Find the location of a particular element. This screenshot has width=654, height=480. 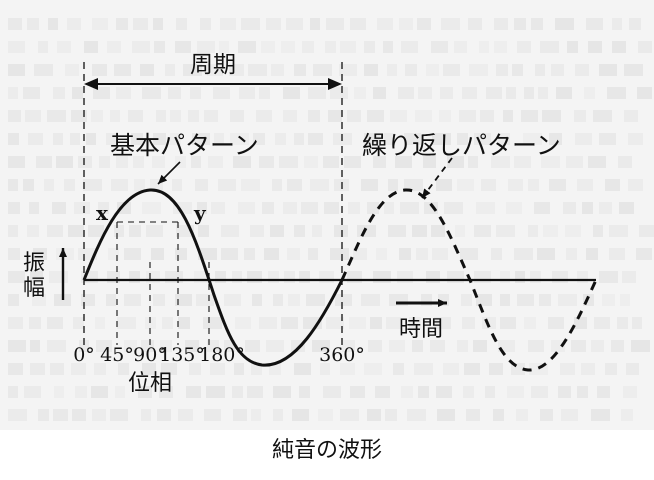

basic-pattern-label: 基本パターン is located at coordinates (184, 145).